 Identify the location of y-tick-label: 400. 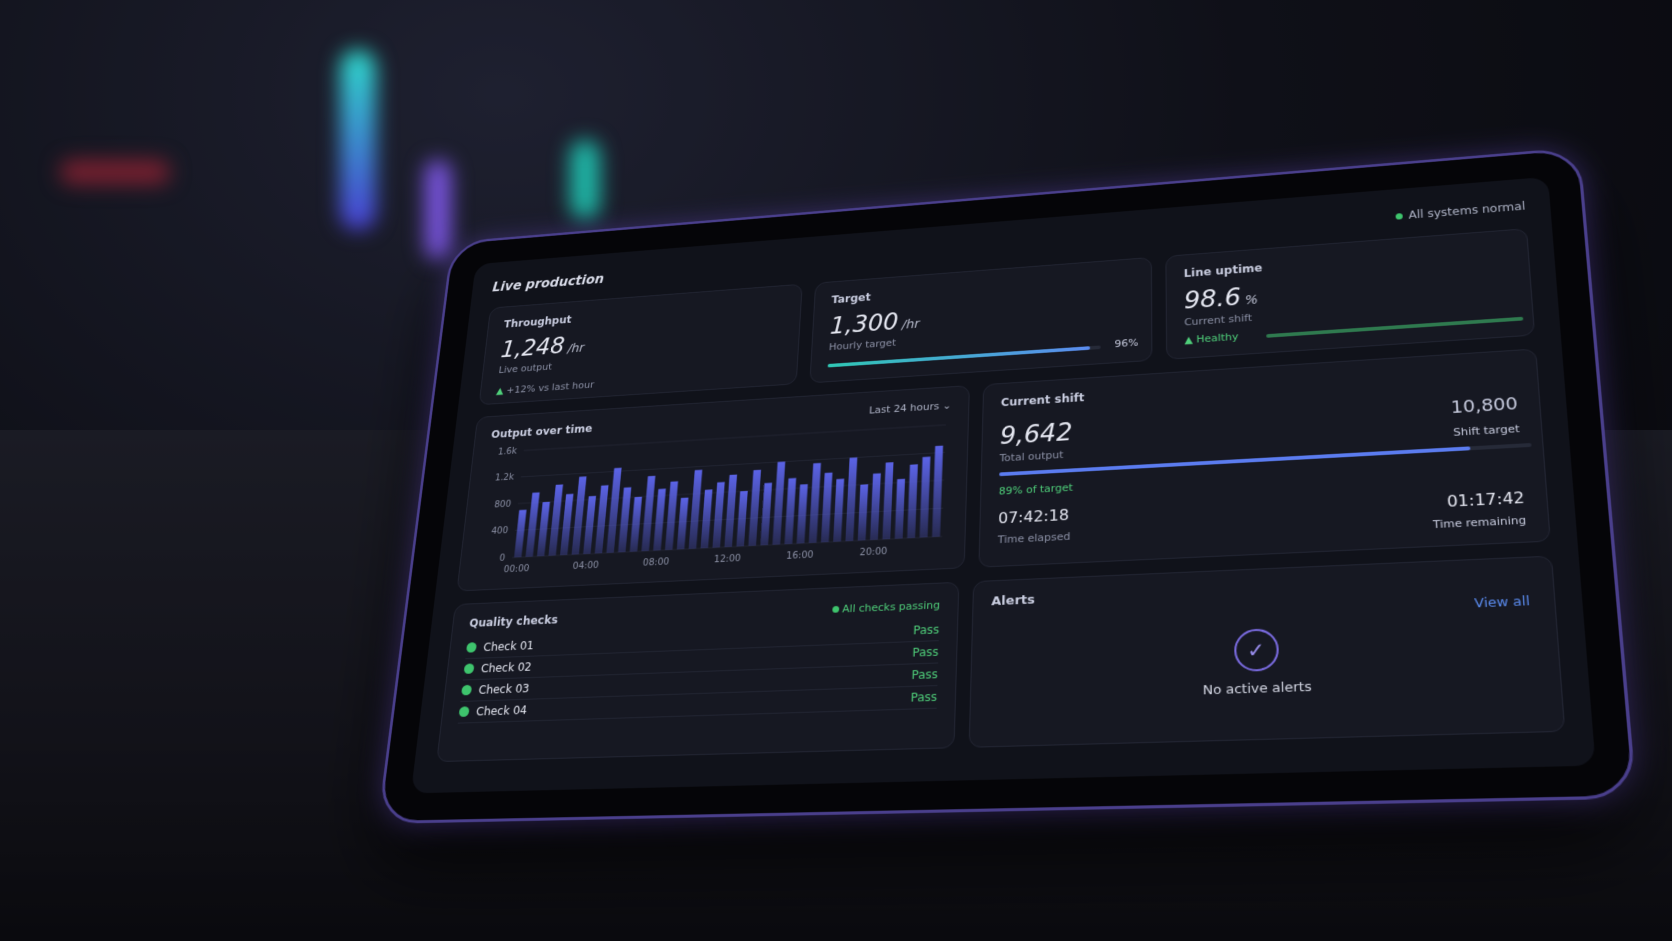
(500, 532).